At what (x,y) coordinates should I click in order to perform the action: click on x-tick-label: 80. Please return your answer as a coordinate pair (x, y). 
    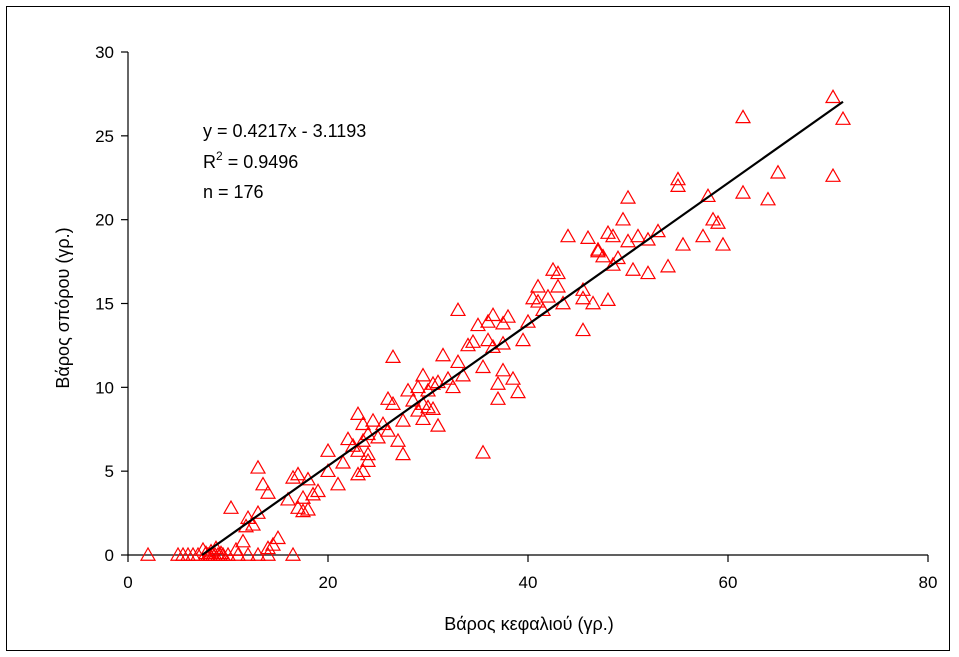
    Looking at the image, I should click on (928, 582).